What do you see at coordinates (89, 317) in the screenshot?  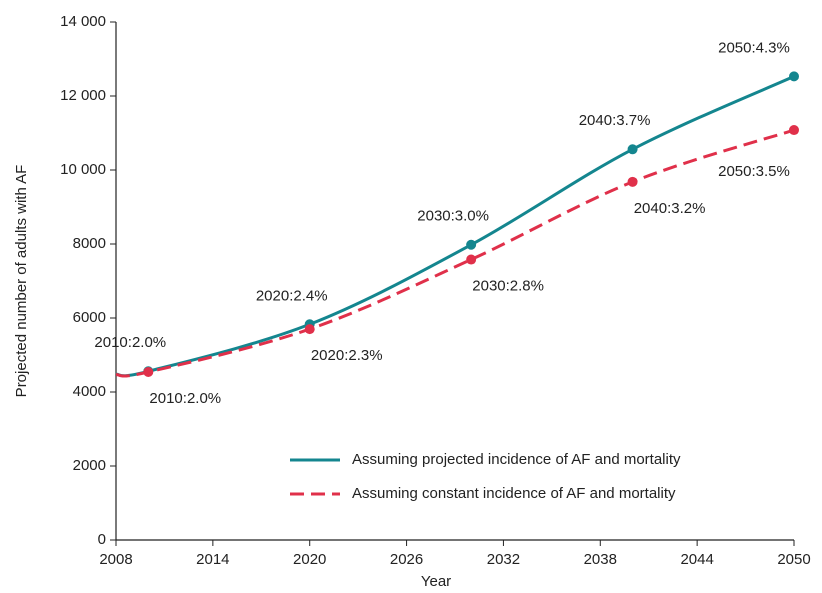 I see `y-tick-label: 6000` at bounding box center [89, 317].